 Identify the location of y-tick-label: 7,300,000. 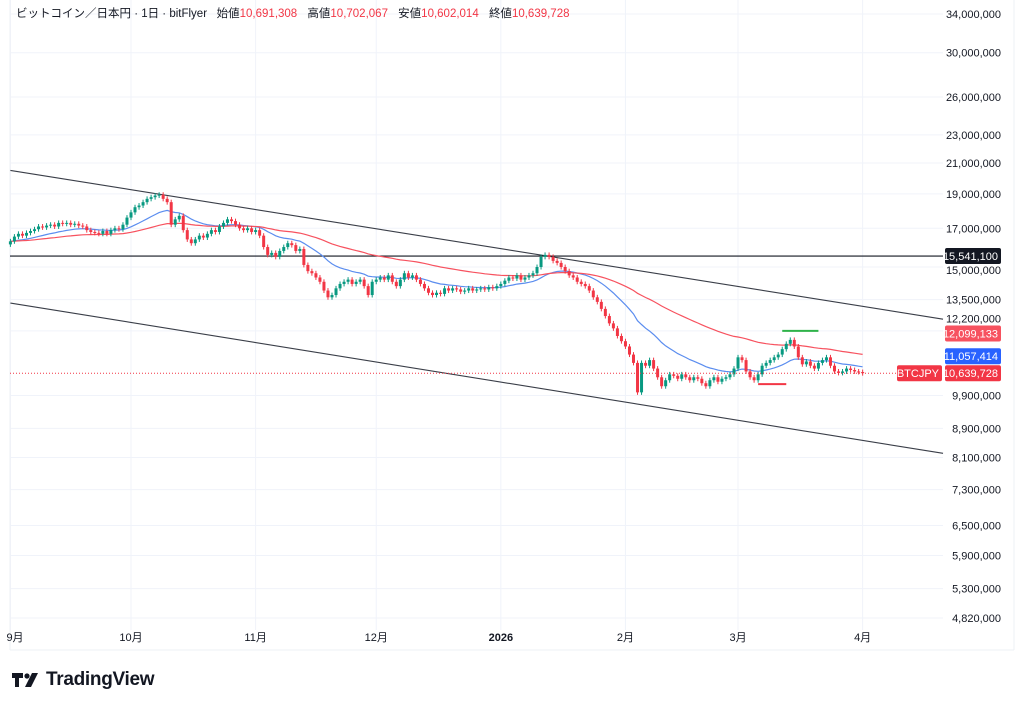
(976, 491).